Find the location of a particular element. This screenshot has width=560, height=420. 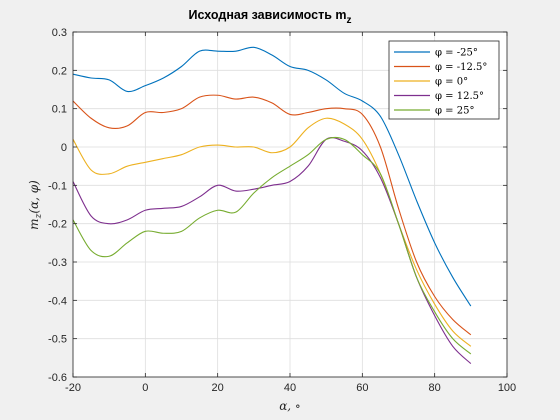

y-axis-label-main: m is located at coordinates (34, 223).